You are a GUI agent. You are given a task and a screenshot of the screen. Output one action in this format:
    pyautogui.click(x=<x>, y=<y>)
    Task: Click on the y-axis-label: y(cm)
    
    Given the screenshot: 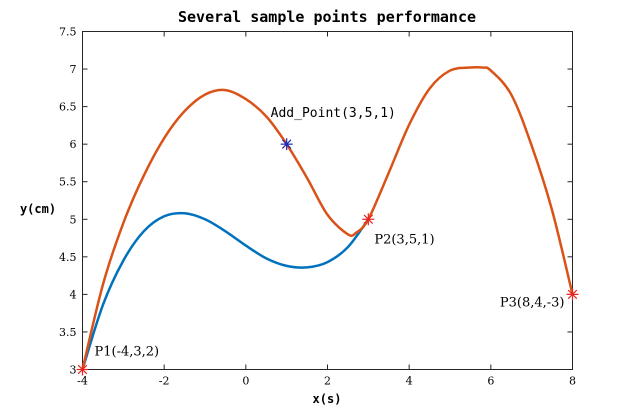 What is the action you would take?
    pyautogui.click(x=38, y=209)
    